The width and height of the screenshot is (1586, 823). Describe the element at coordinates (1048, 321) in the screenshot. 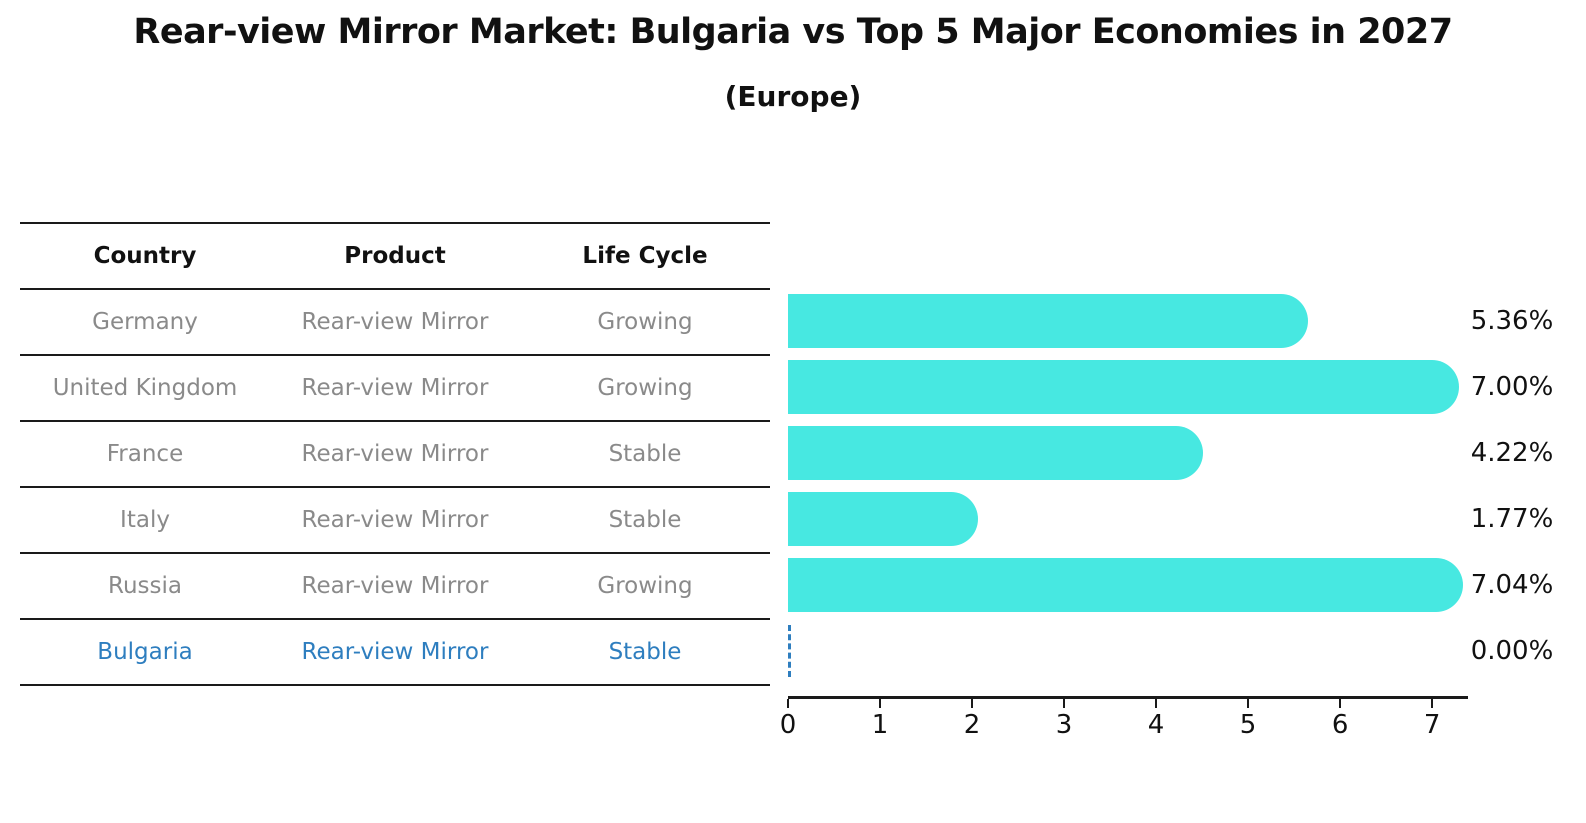

I see `bar-germany` at that location.